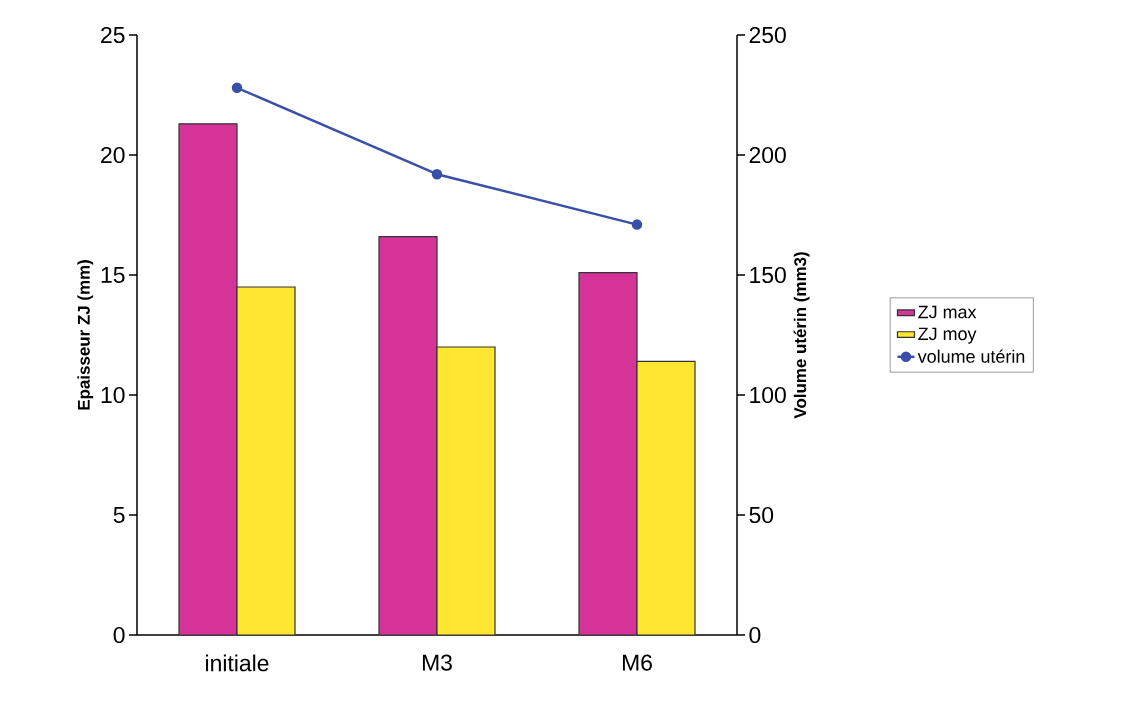 This screenshot has height=701, width=1130. I want to click on y-tick-label: 25, so click(113, 35).